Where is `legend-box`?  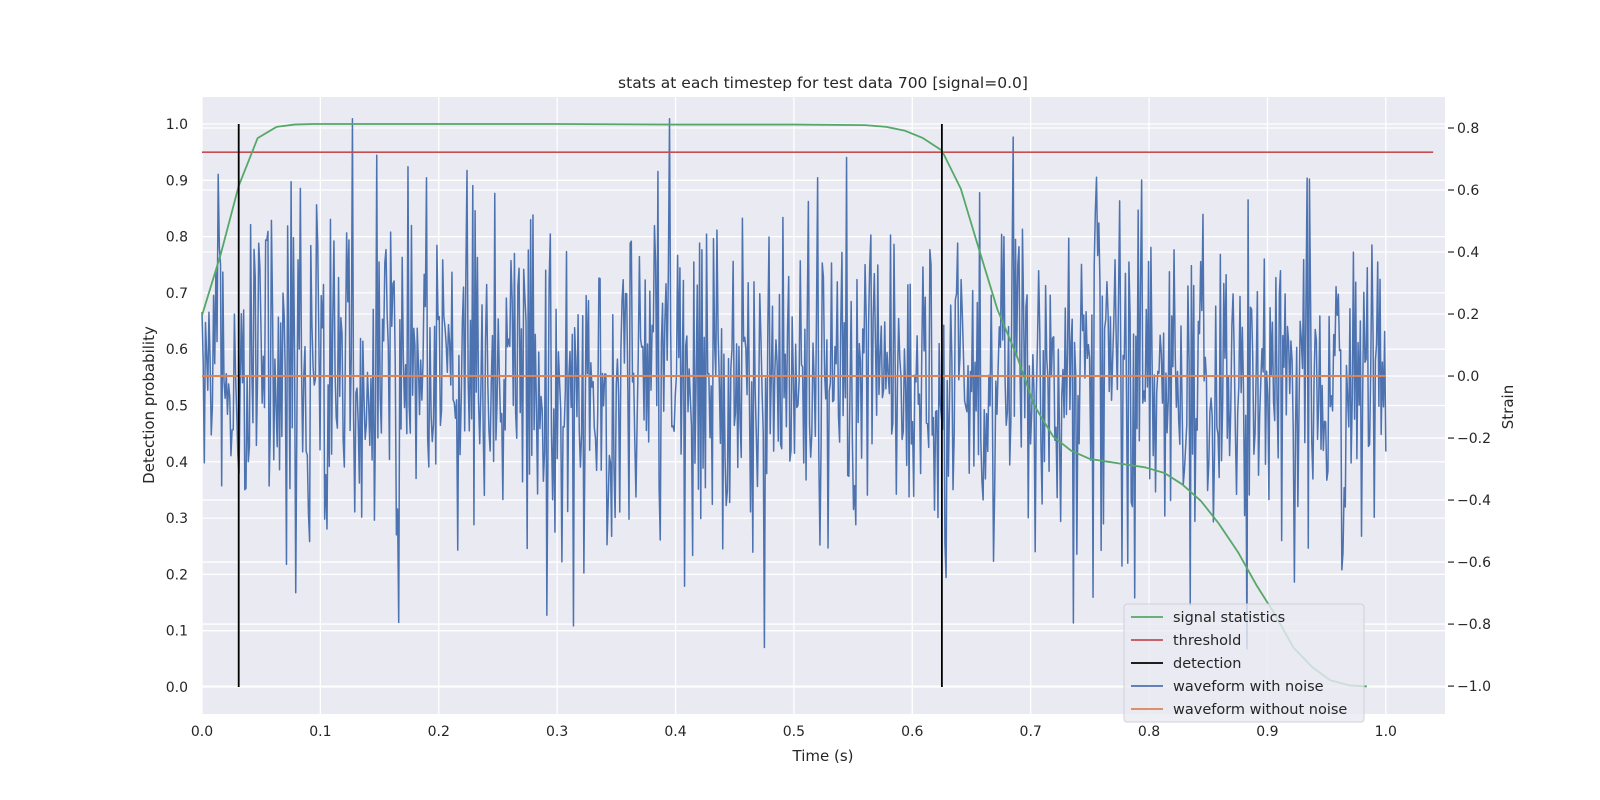
legend-box is located at coordinates (1244, 663).